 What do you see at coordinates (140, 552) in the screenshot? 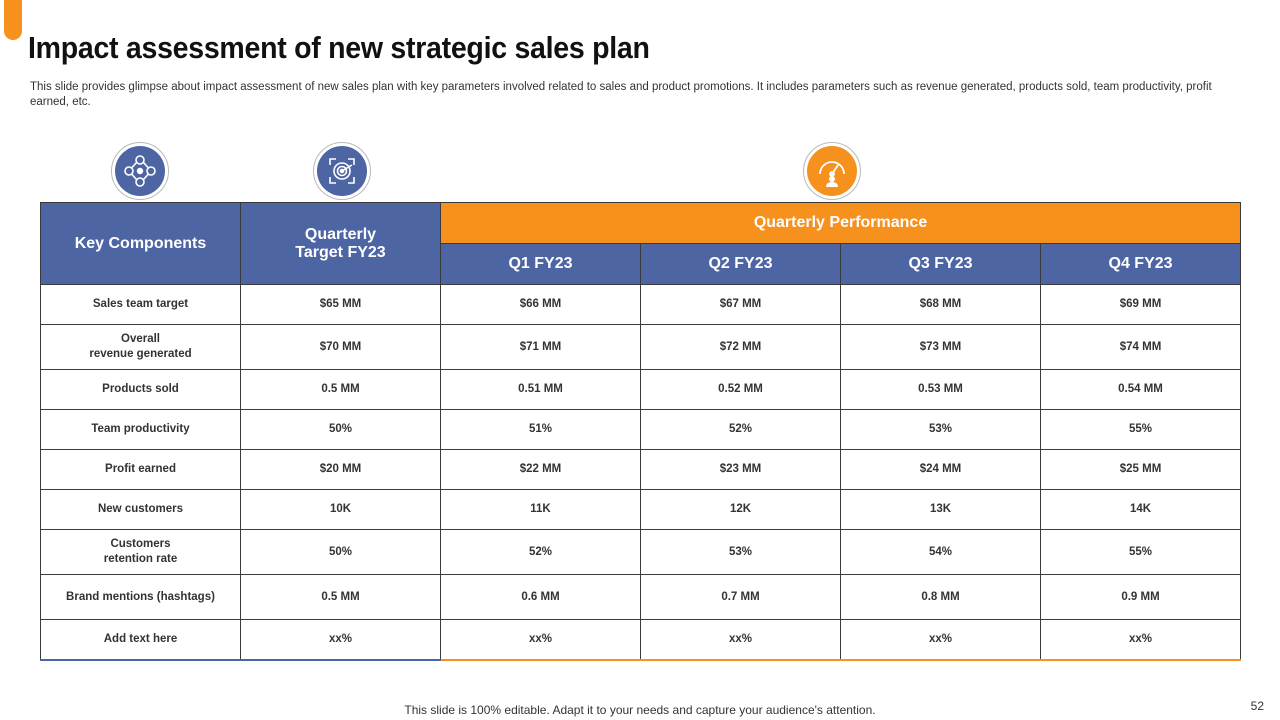
I see `row-label: Customers retention rate` at bounding box center [140, 552].